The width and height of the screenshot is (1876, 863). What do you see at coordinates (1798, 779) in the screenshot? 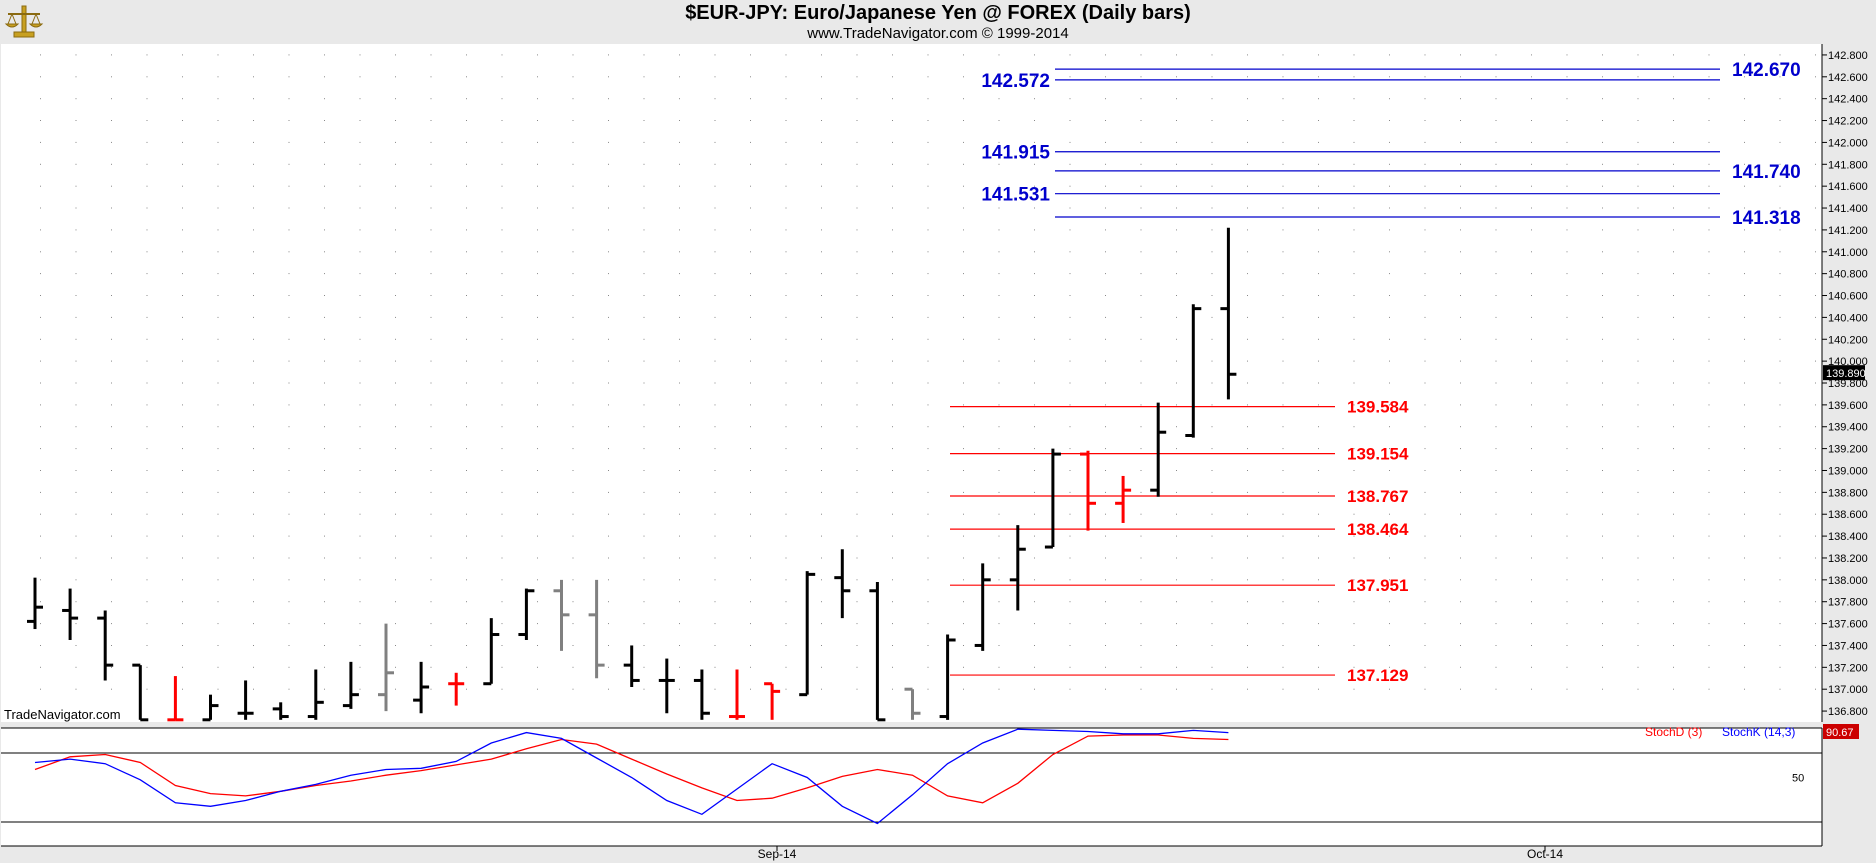
I see `stoch-tick-label: 50` at bounding box center [1798, 779].